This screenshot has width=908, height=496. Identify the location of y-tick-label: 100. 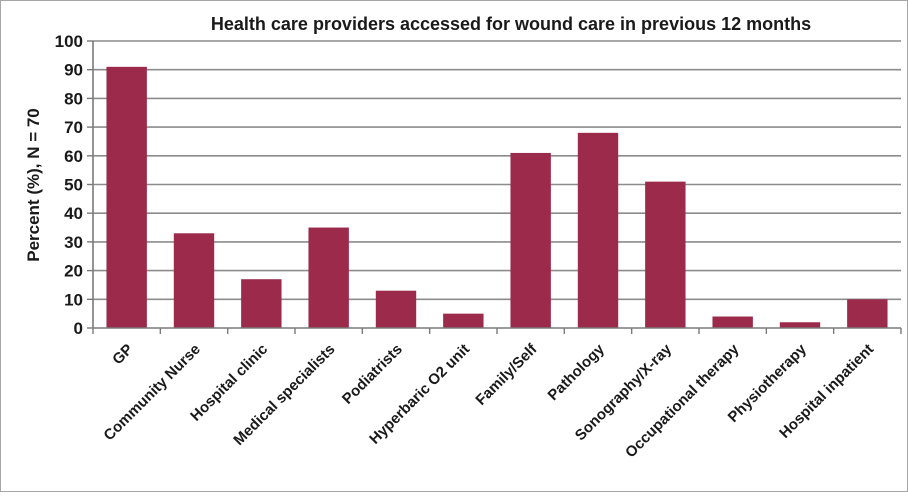
(69, 41).